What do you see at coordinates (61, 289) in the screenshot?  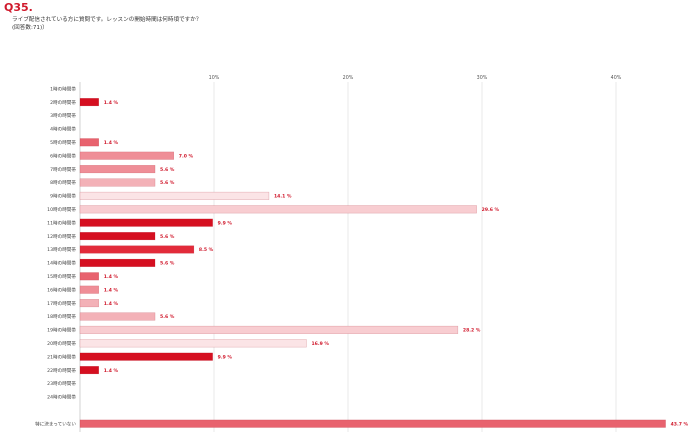 I see `category-label: 16時の時間帯` at bounding box center [61, 289].